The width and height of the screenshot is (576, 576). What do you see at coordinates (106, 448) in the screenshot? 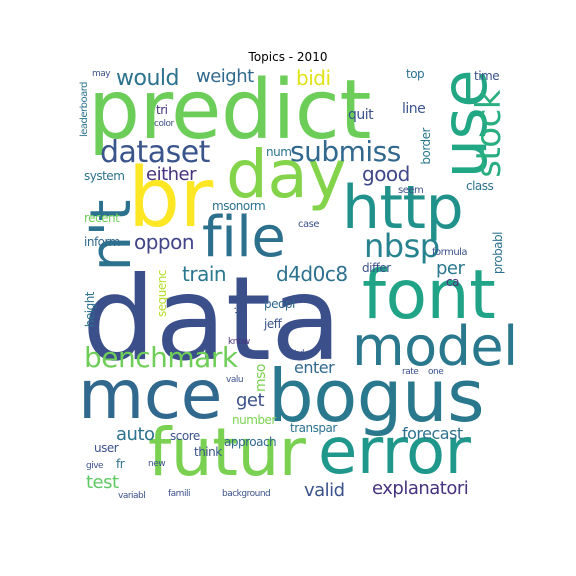
I see `word-user: user` at bounding box center [106, 448].